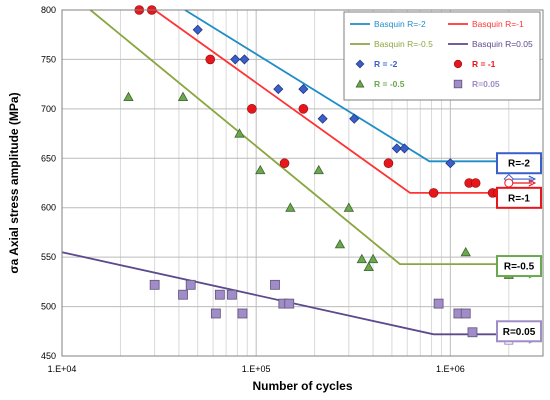 This screenshot has height=400, width=550. What do you see at coordinates (486, 84) in the screenshot?
I see `legend-marker-label: R=0.05` at bounding box center [486, 84].